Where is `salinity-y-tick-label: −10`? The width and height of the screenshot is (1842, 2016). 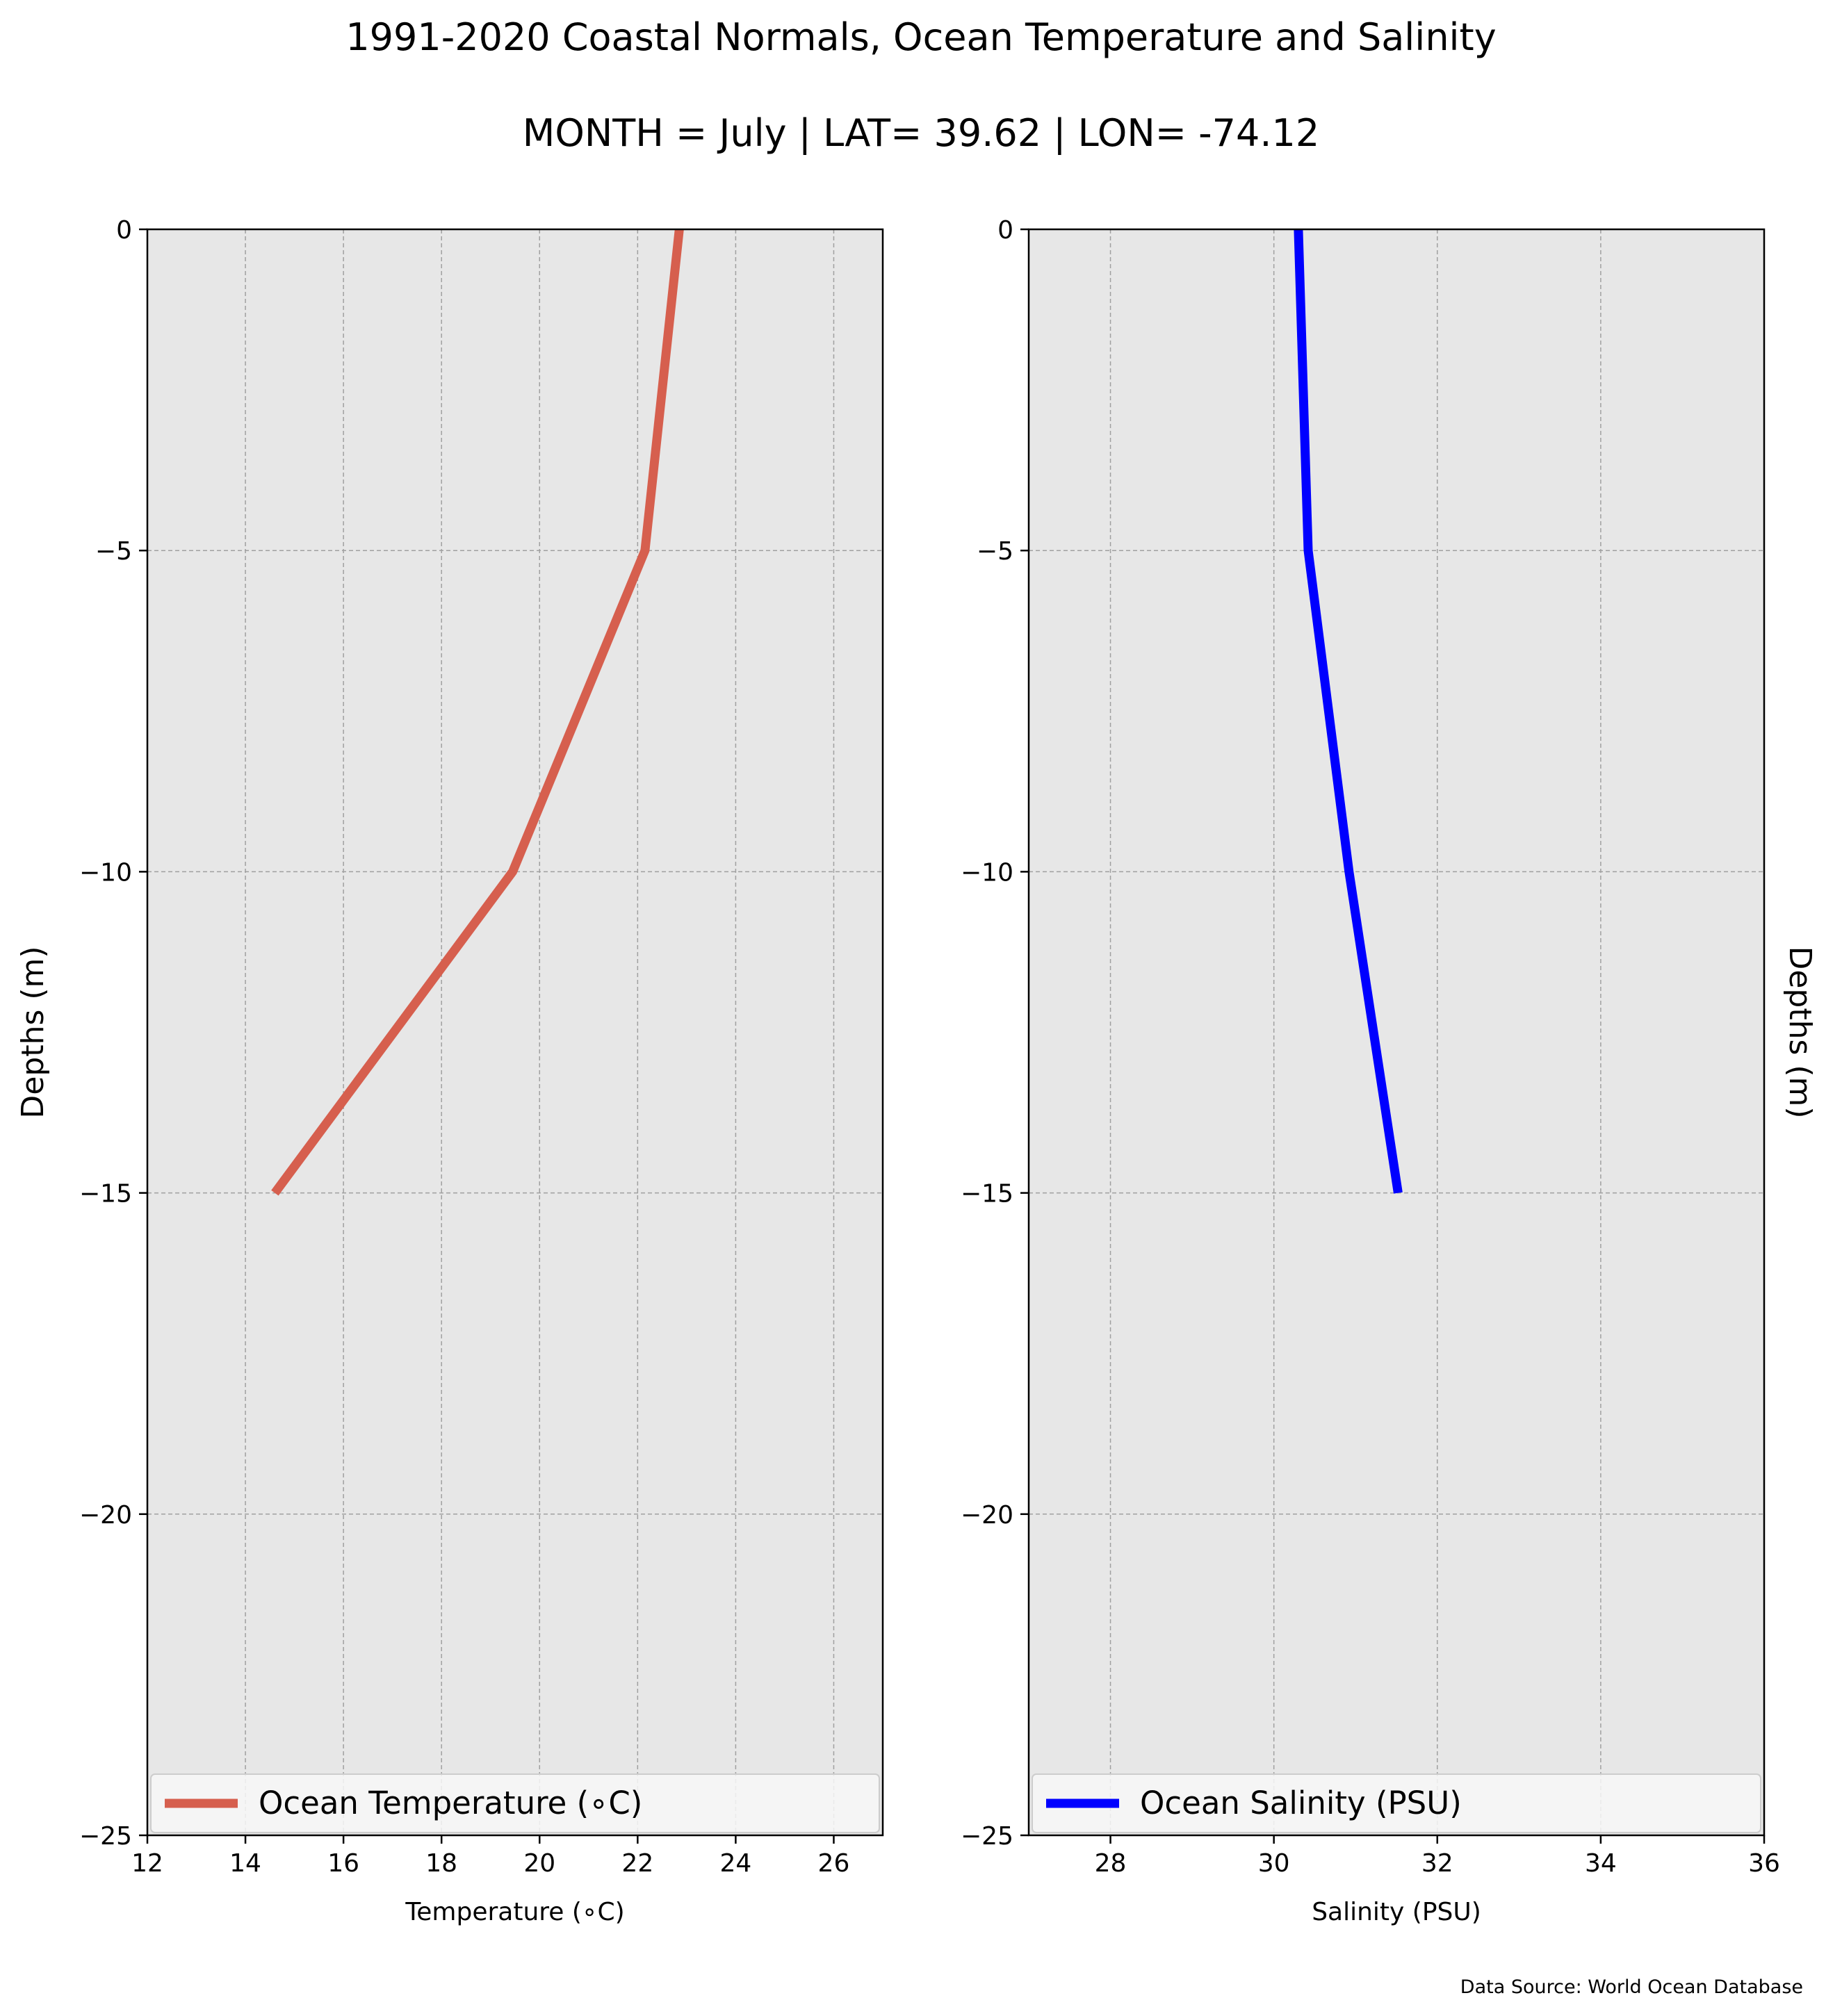
salinity-y-tick-label: −10 is located at coordinates (987, 873).